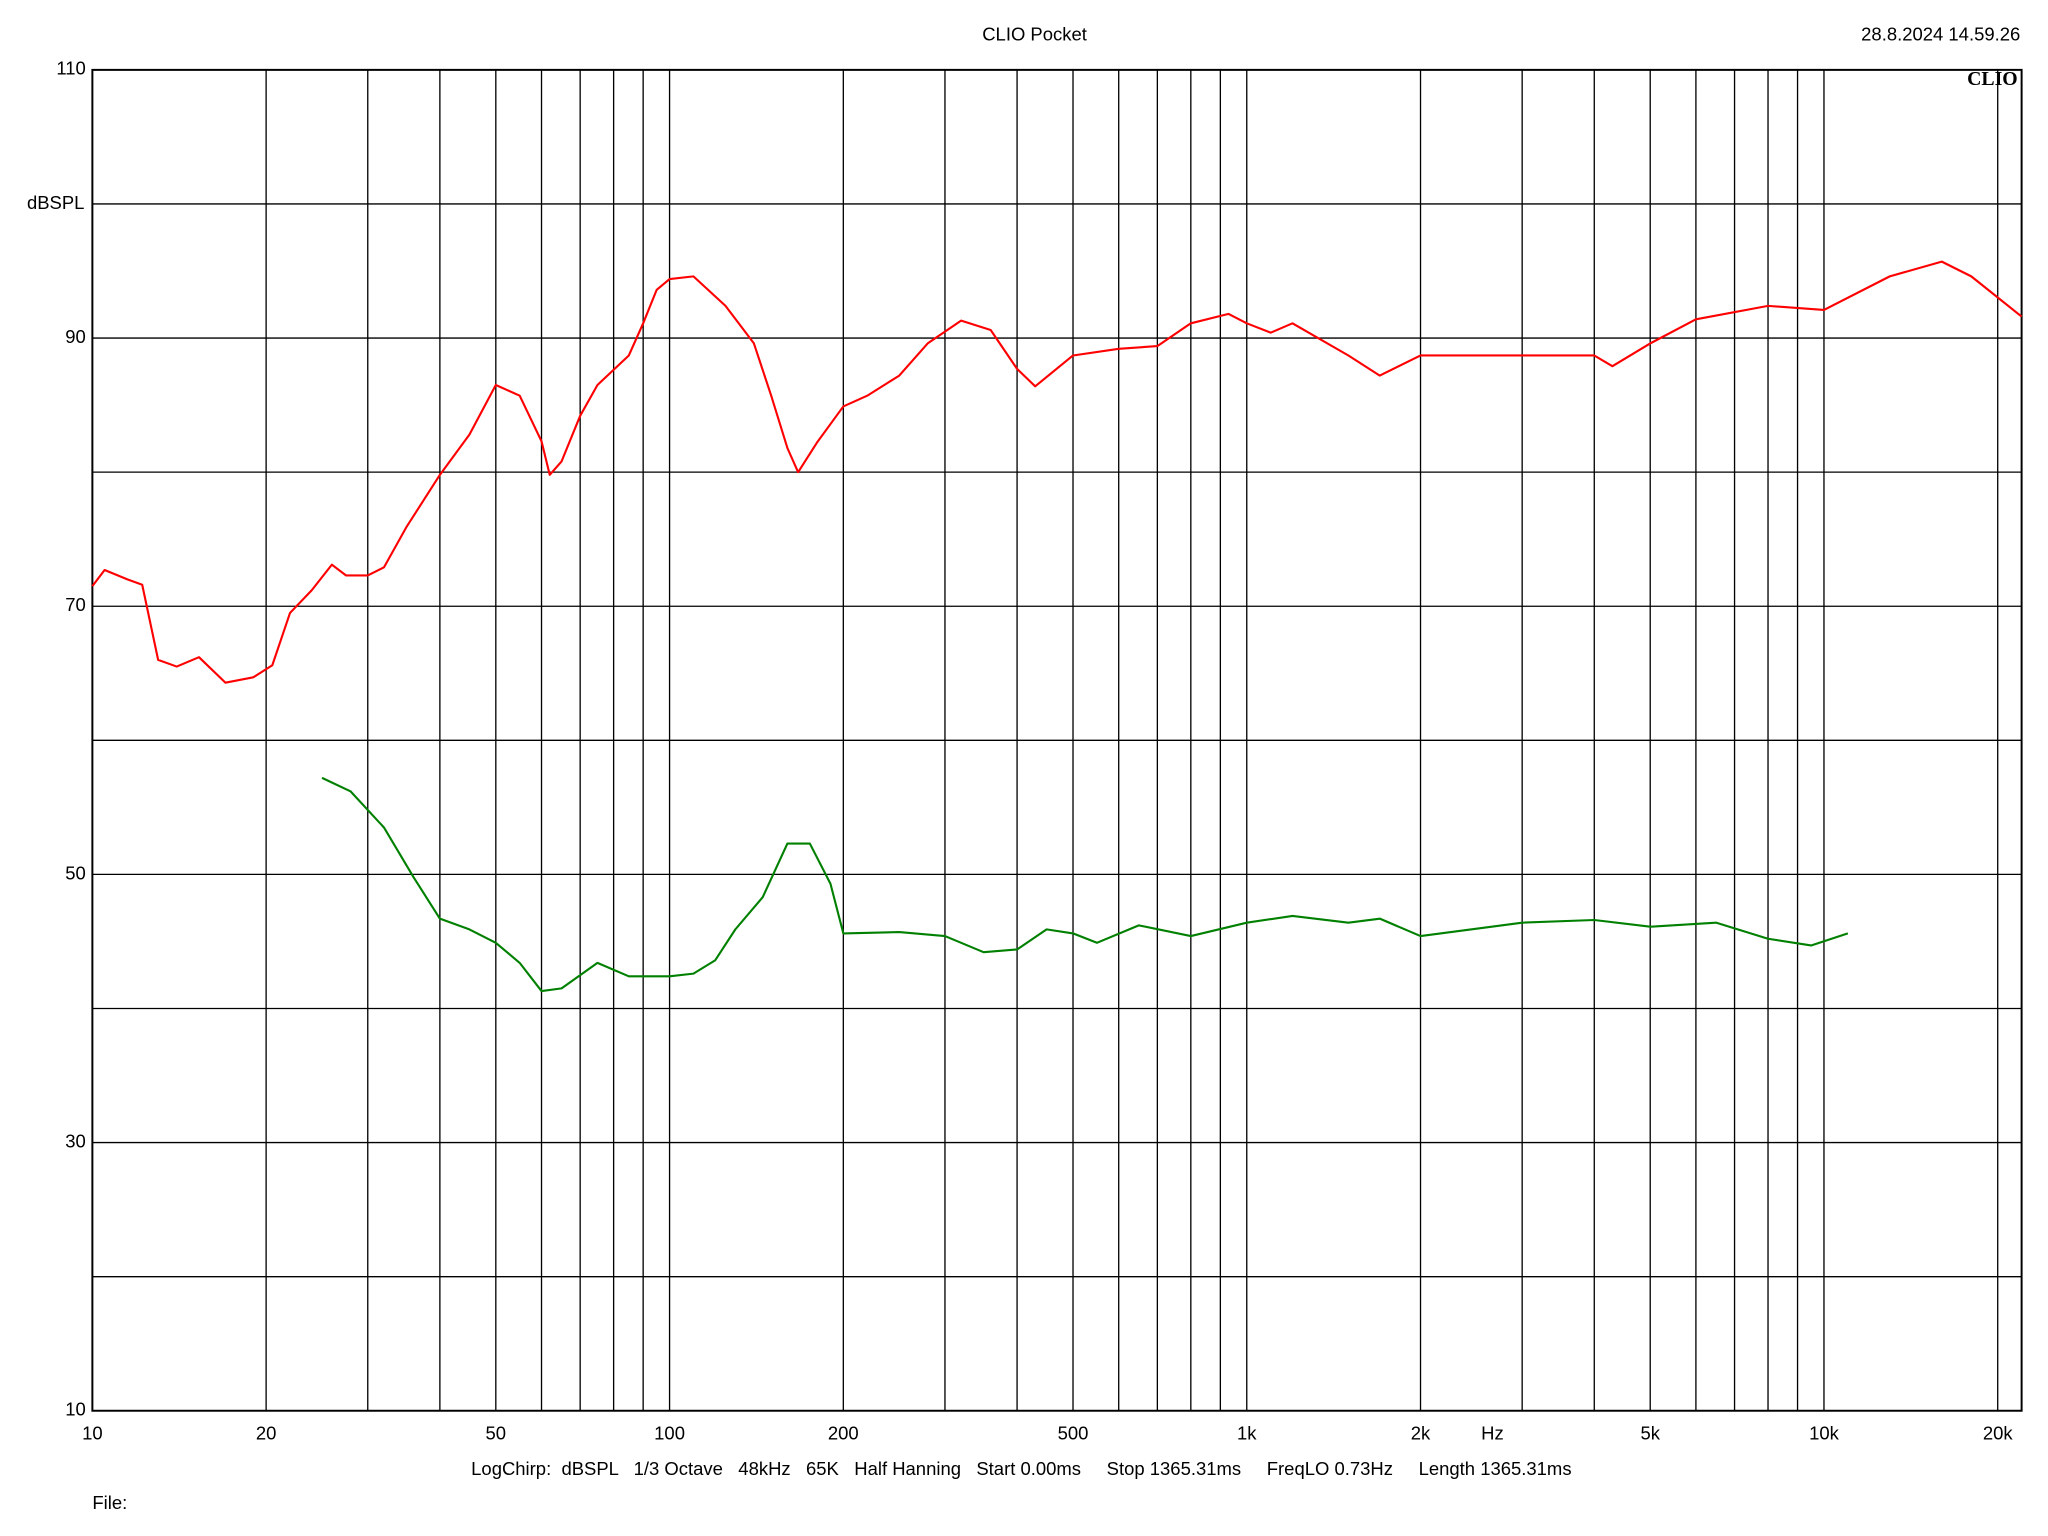  I want to click on x-tick-label: 2k, so click(1421, 1432).